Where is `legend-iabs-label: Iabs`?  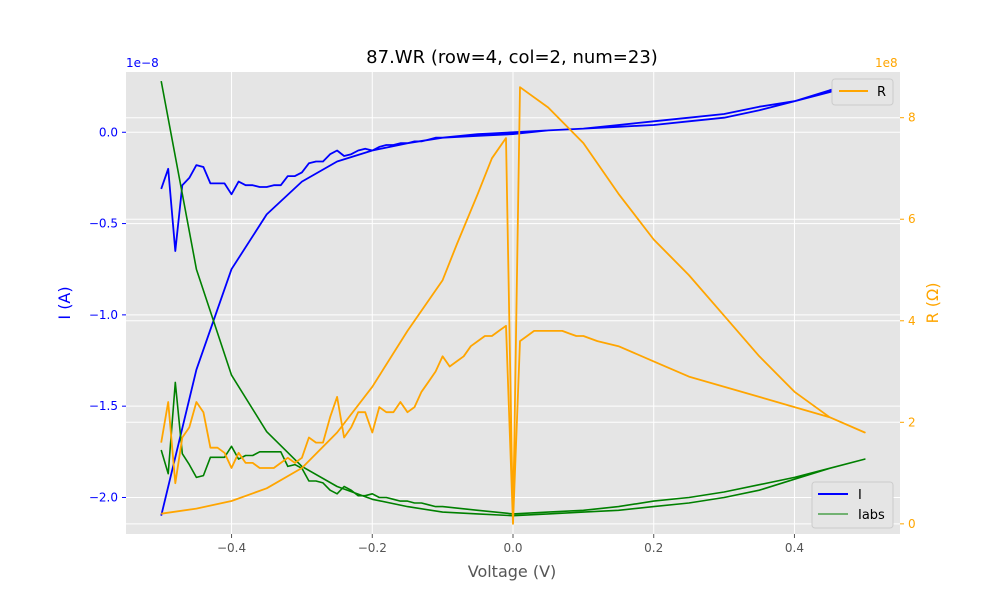
legend-iabs-label: Iabs is located at coordinates (871, 515).